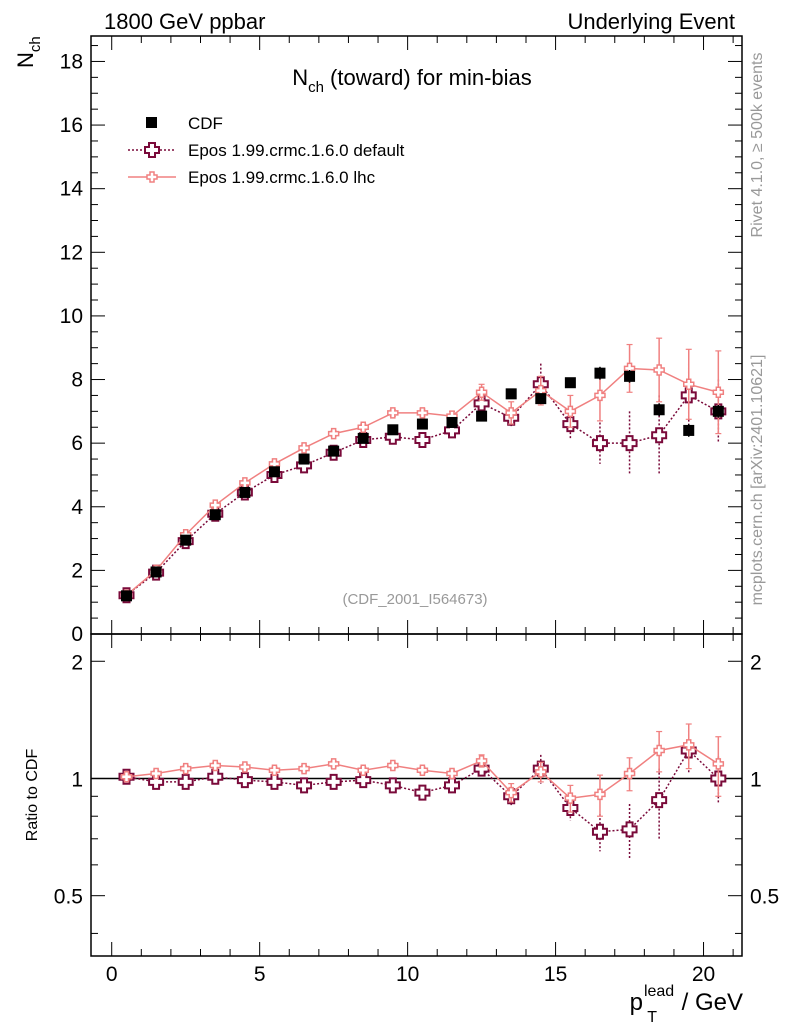 Image resolution: width=786 pixels, height=1024 pixels. Describe the element at coordinates (296, 150) in the screenshot. I see `legend-label-default: Epos 1.99.crmc.1.6.0 default` at that location.